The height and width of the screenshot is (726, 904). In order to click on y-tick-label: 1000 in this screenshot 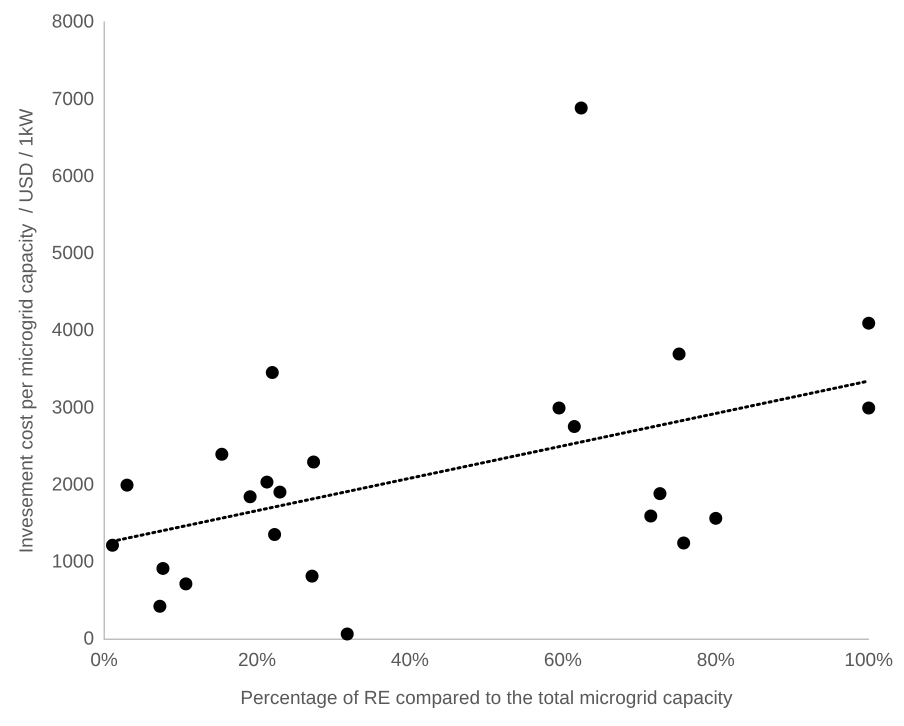, I will do `click(73, 562)`.